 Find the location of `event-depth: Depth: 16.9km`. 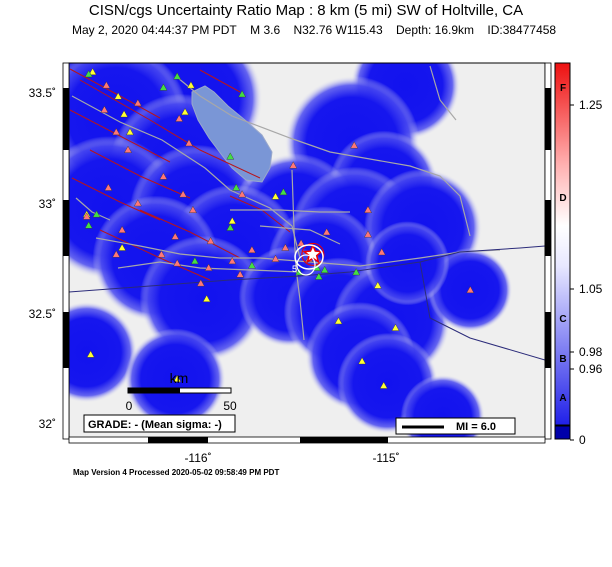

event-depth: Depth: 16.9km is located at coordinates (435, 30).